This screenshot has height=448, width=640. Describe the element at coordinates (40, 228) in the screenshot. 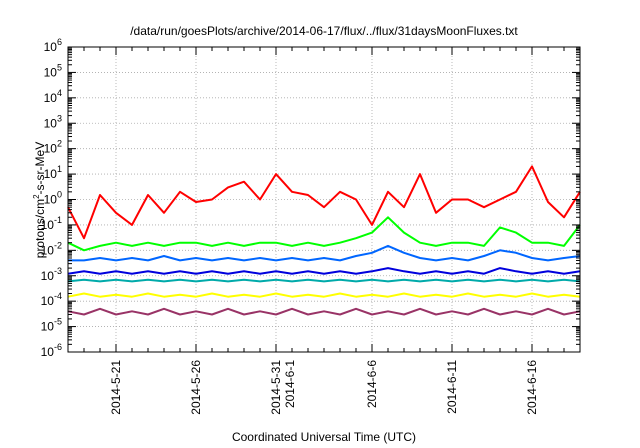

I see `y-axis-label-pre: protons/cm` at that location.